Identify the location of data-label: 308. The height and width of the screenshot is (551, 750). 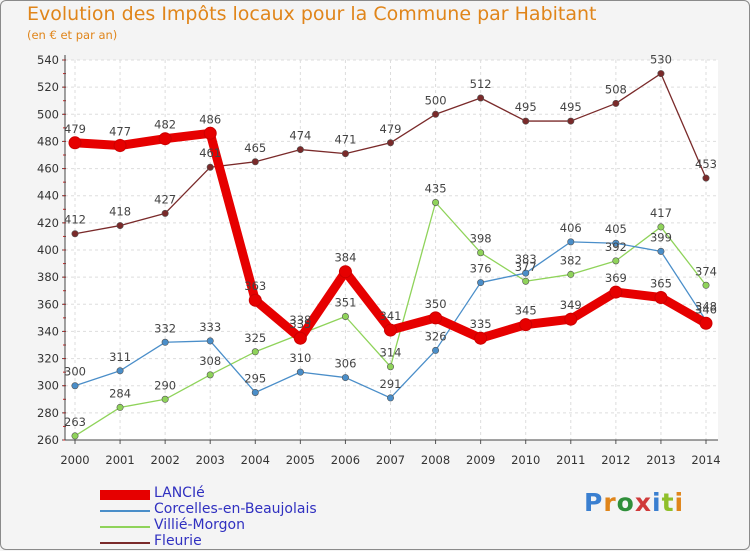
(210, 361).